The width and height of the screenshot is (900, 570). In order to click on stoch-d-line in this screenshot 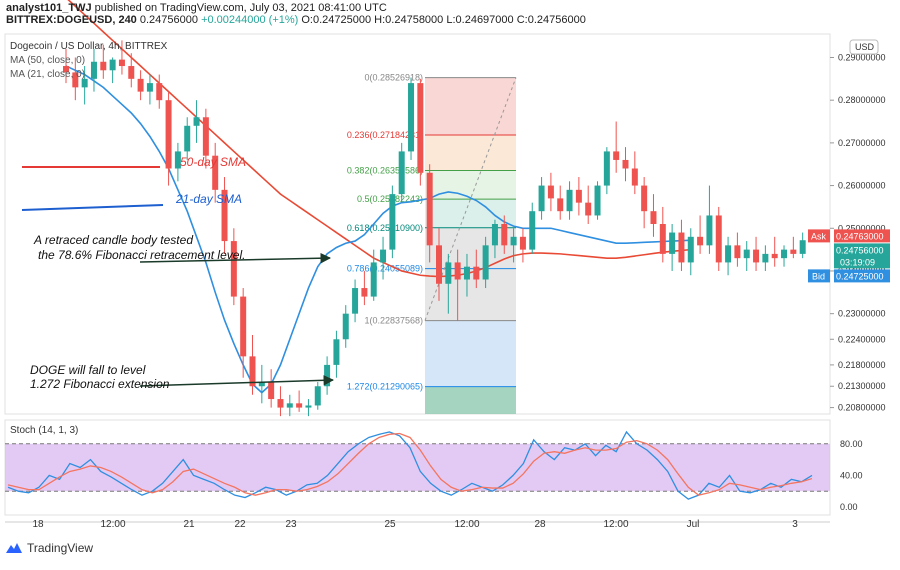, I will do `click(410, 464)`.